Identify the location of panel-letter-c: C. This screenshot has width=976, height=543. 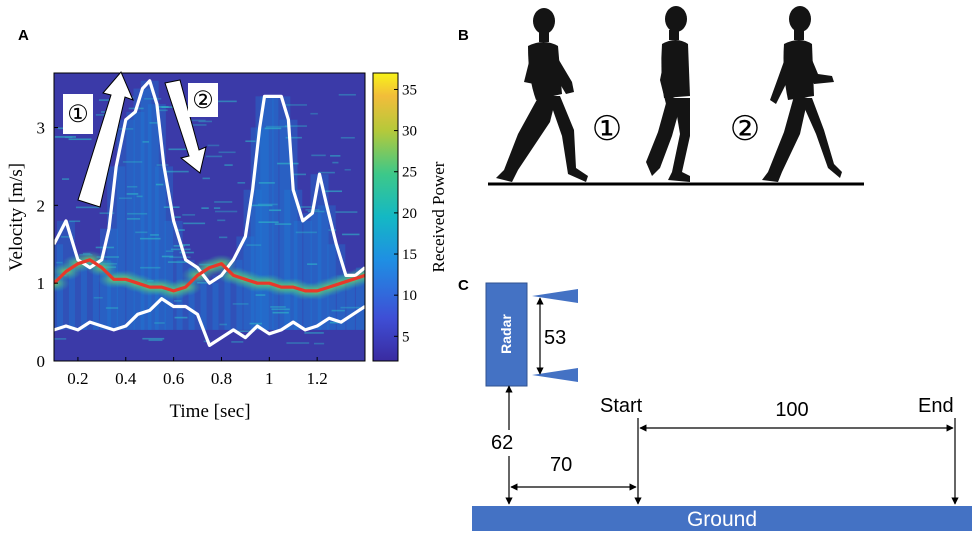
(463, 285).